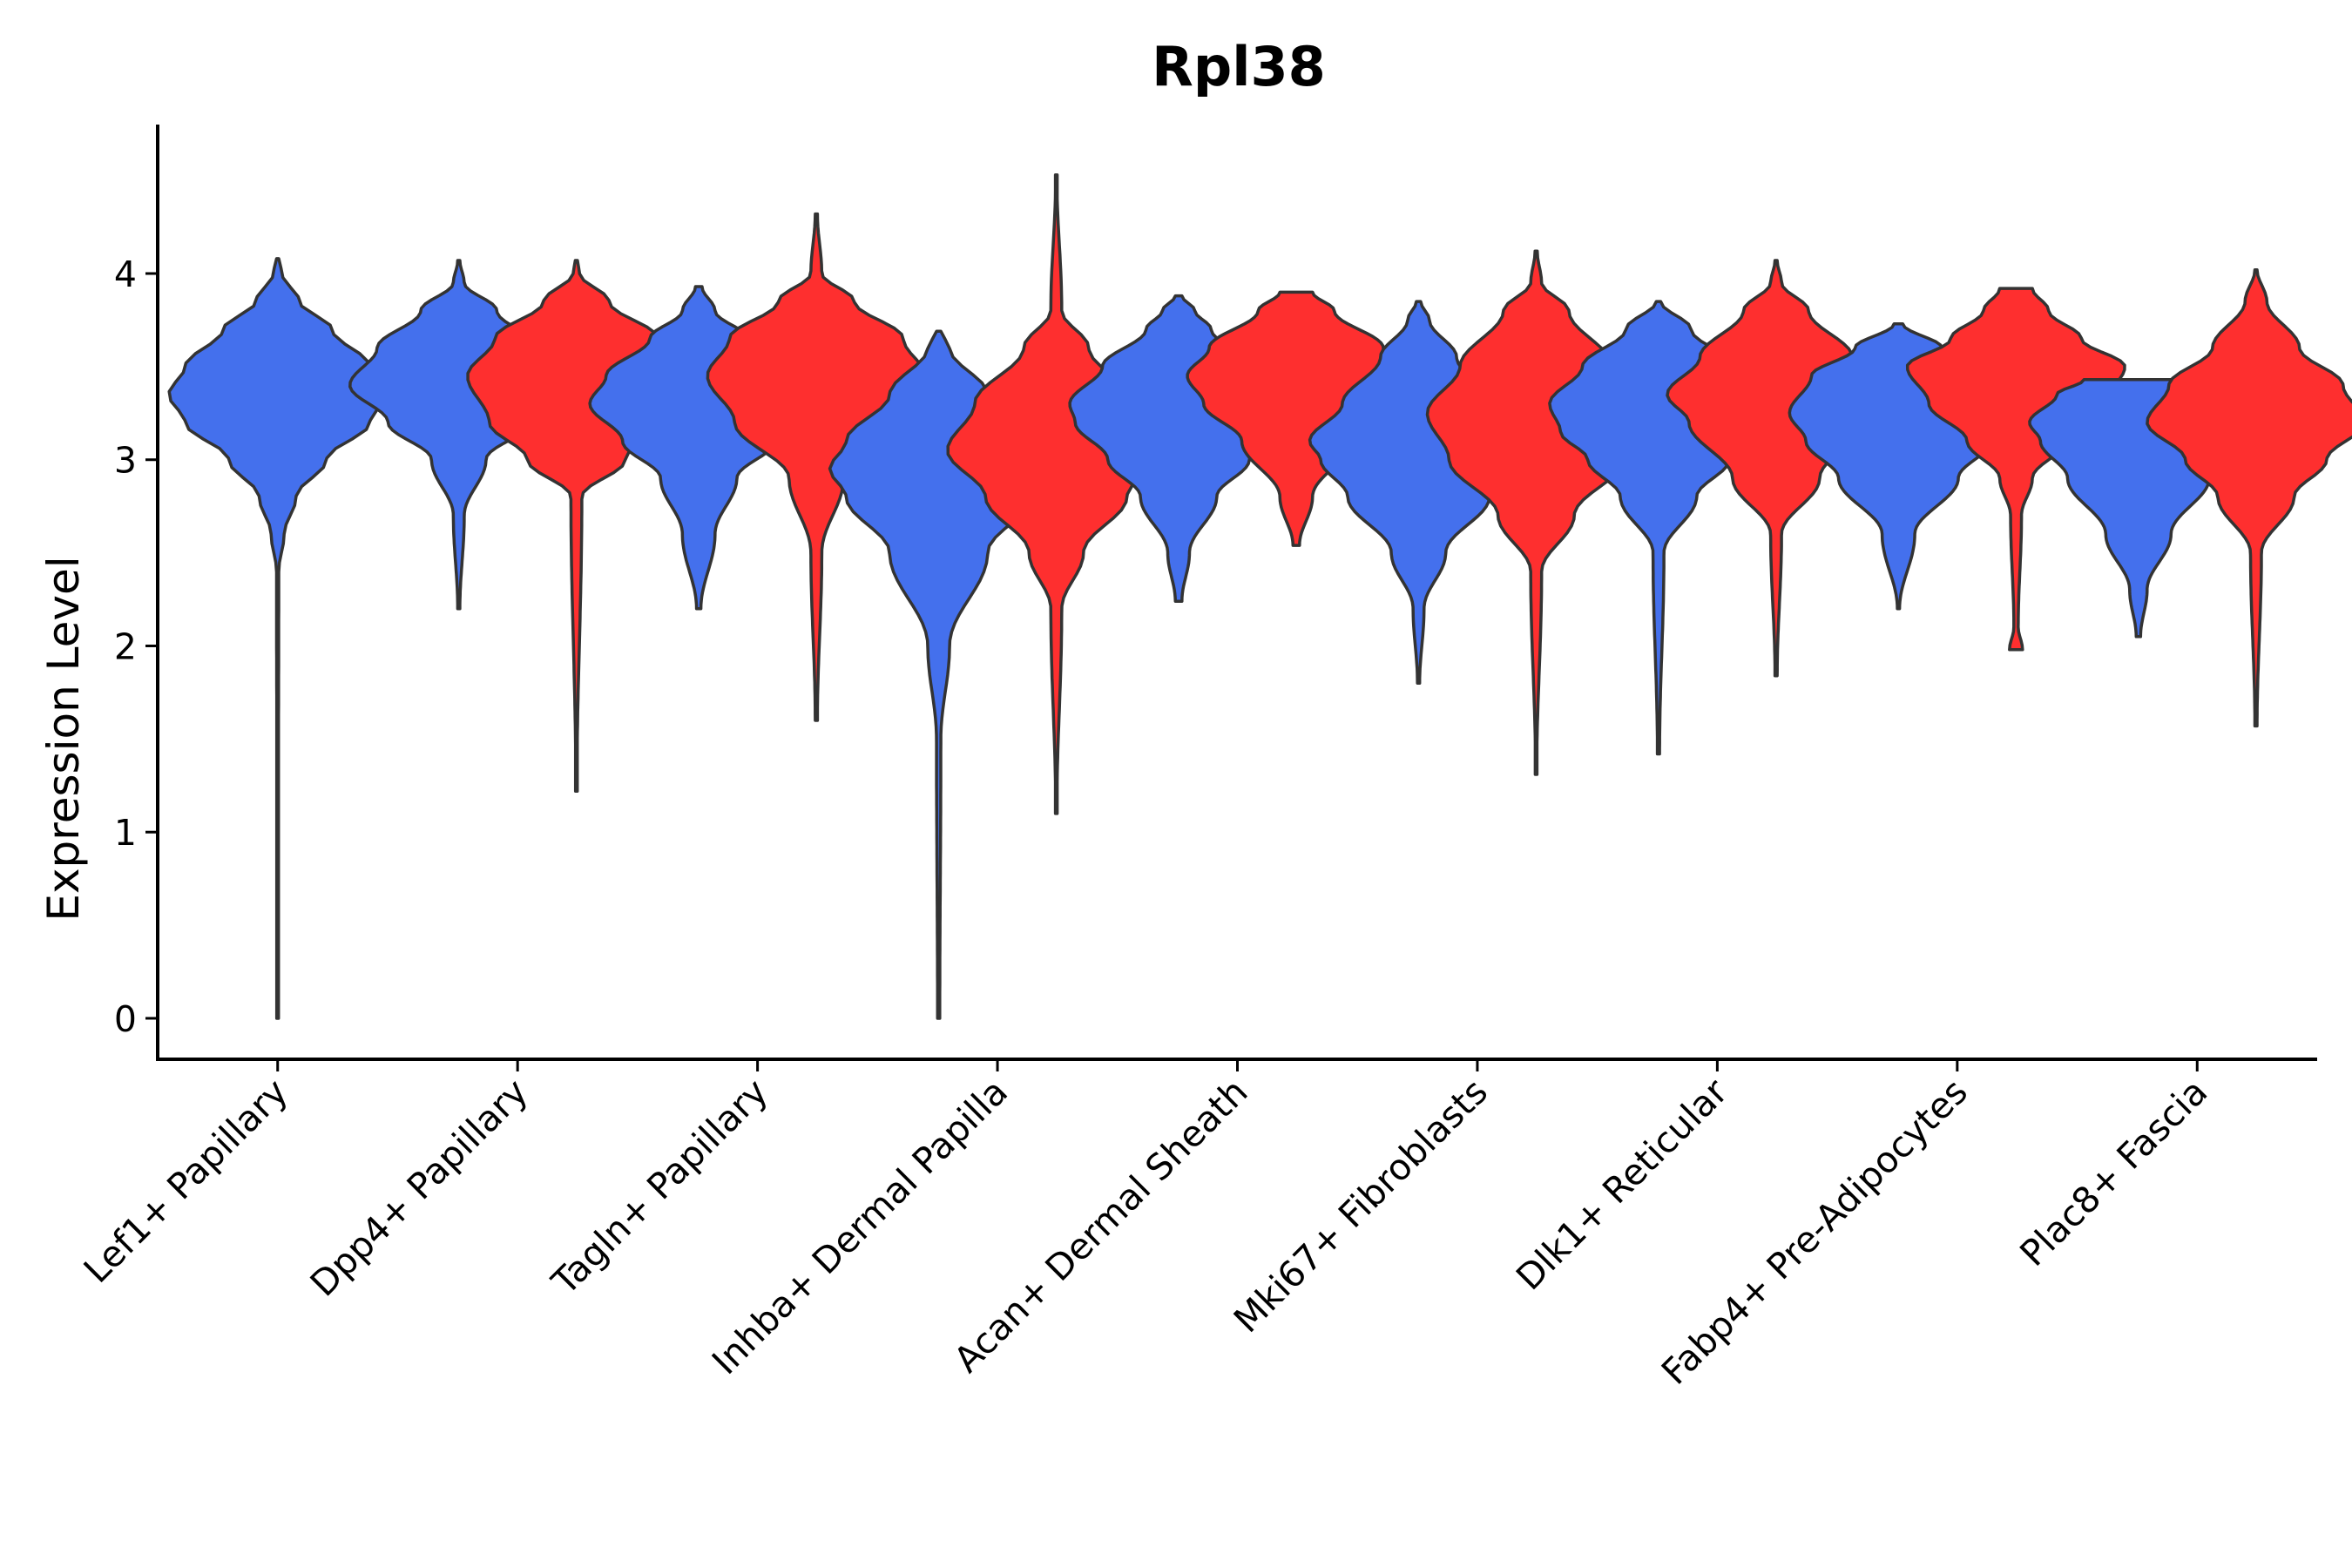 Image resolution: width=2352 pixels, height=1568 pixels. Describe the element at coordinates (1361, 1206) in the screenshot. I see `x-tick-label: Mki67+ Fibroblasts` at that location.